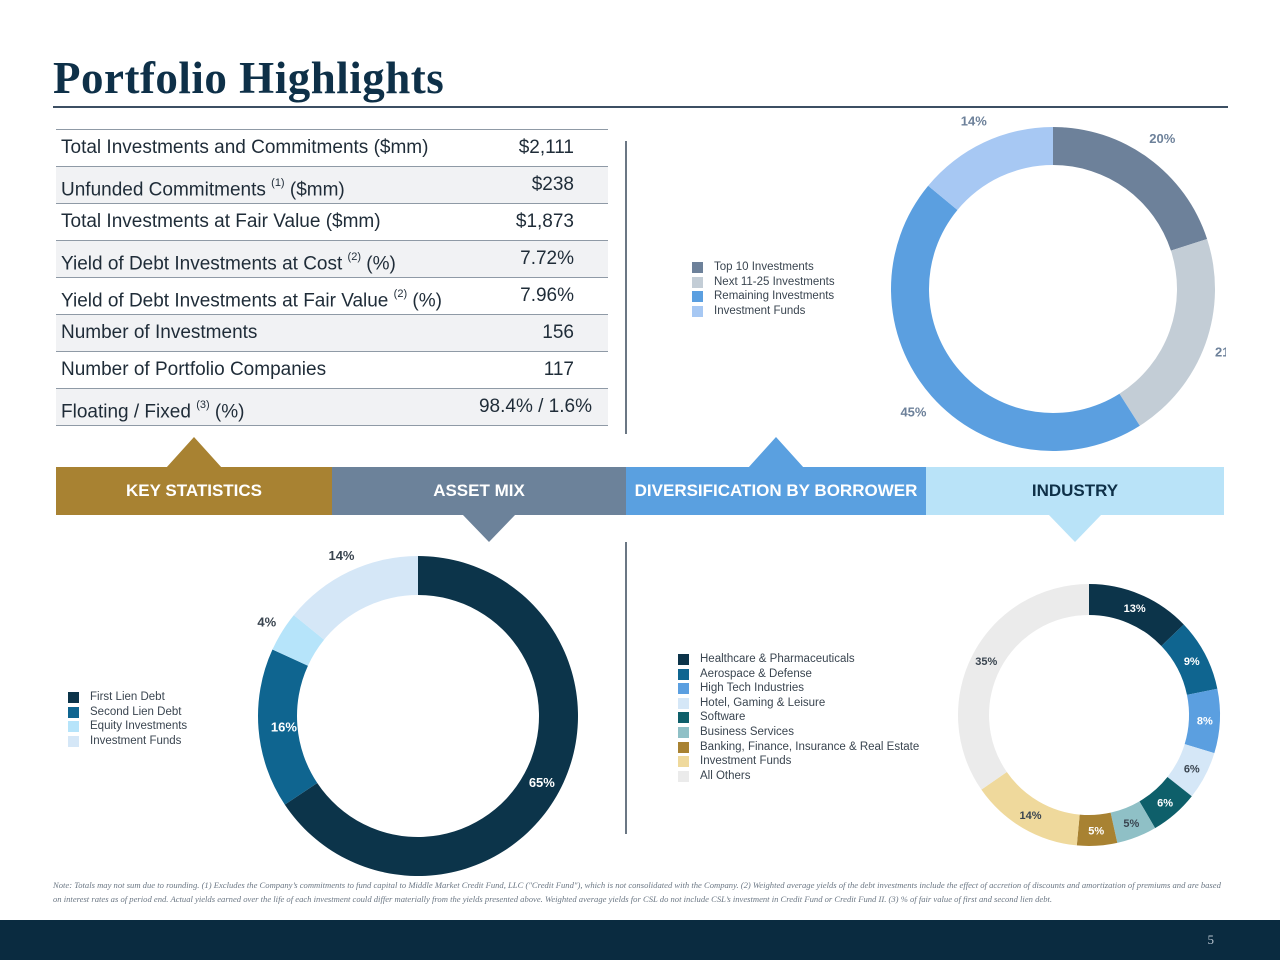 Image resolution: width=1280 pixels, height=960 pixels. I want to click on industry-heading: INDUSTRY, so click(1075, 490).